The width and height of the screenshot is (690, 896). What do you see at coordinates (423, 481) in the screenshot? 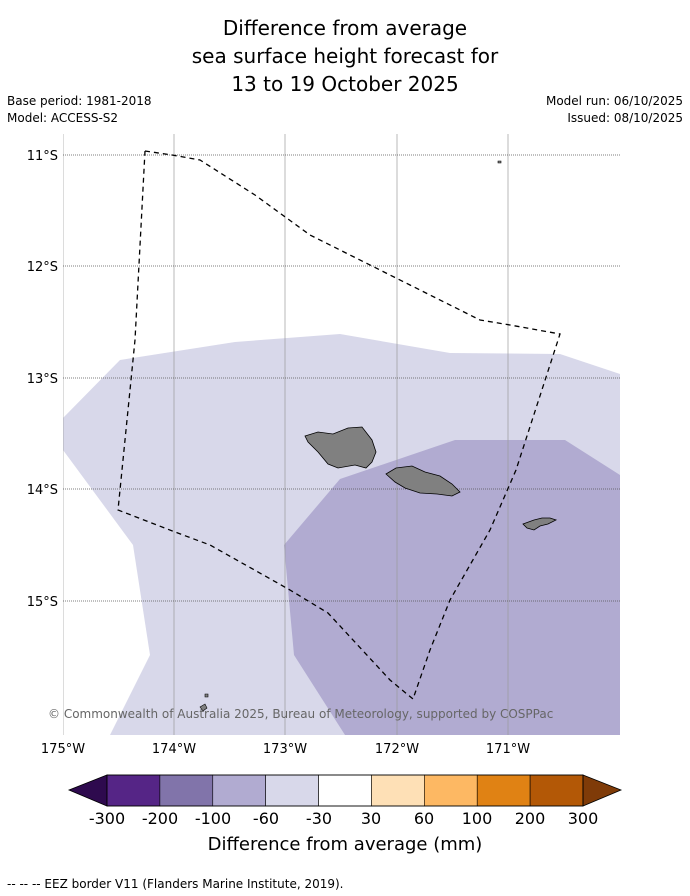
I see `upolu-island` at bounding box center [423, 481].